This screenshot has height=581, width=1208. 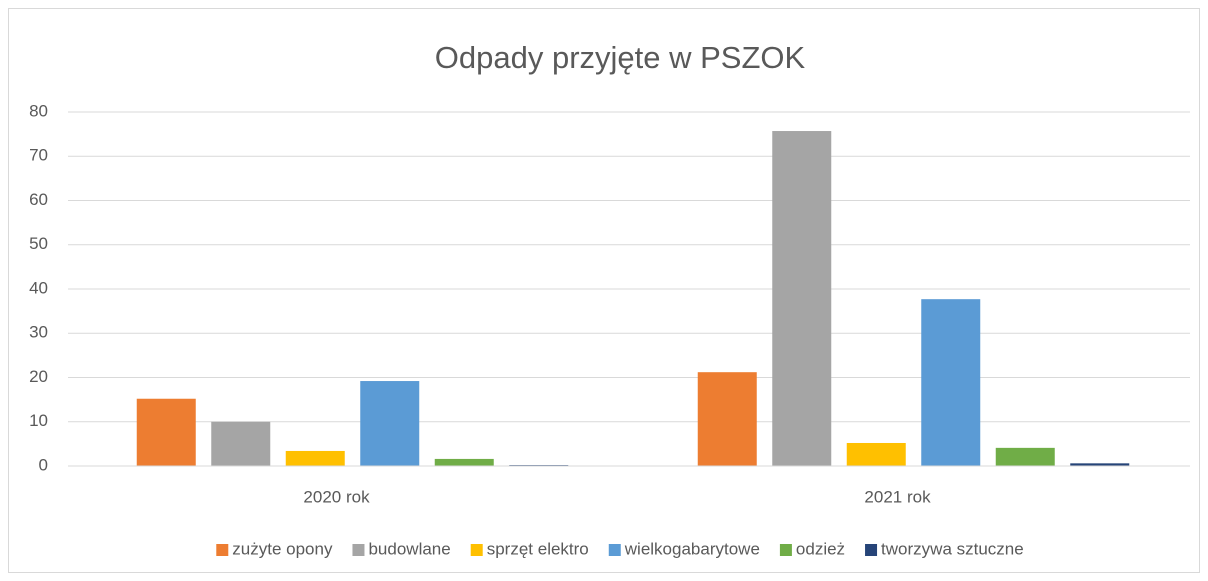 What do you see at coordinates (38, 420) in the screenshot?
I see `y-tick-label: 10` at bounding box center [38, 420].